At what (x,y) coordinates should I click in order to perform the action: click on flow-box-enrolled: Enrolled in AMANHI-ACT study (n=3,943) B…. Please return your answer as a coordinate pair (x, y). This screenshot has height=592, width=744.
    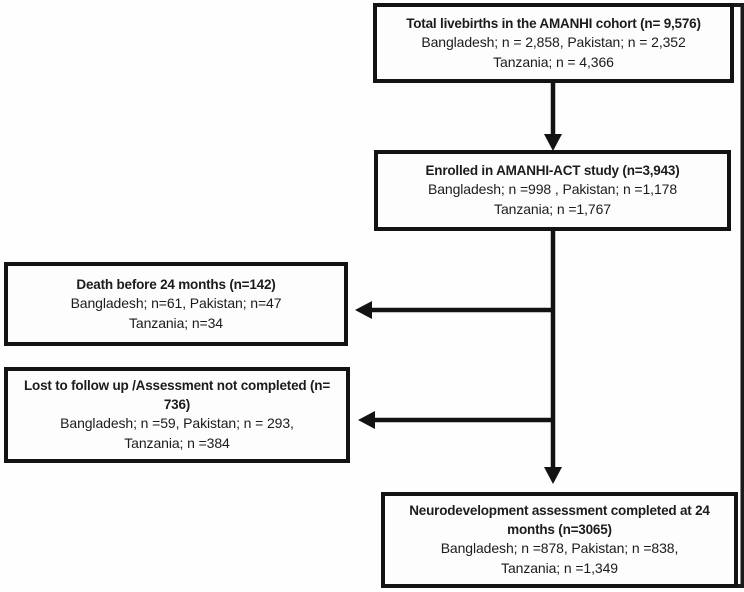
    Looking at the image, I should click on (552, 190).